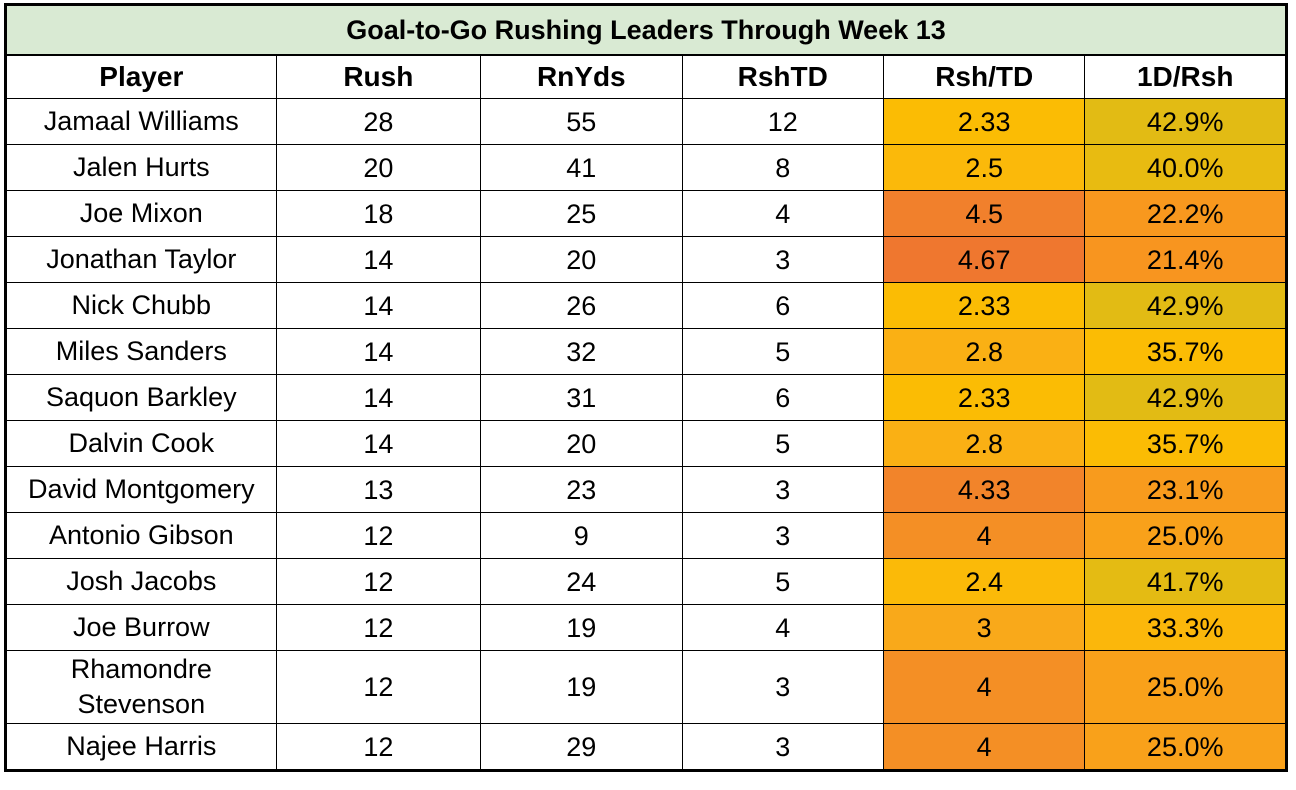 This screenshot has width=1296, height=790. What do you see at coordinates (1185, 76) in the screenshot?
I see `column-header-first-down-per-rush: 1D/Rsh` at bounding box center [1185, 76].